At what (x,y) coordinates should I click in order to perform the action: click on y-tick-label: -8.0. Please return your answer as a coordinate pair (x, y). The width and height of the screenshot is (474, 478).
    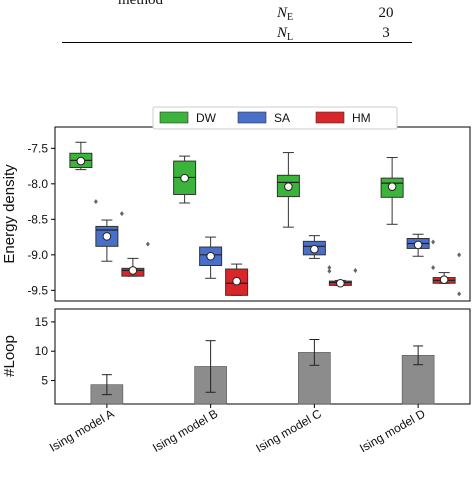
    Looking at the image, I should click on (37, 184).